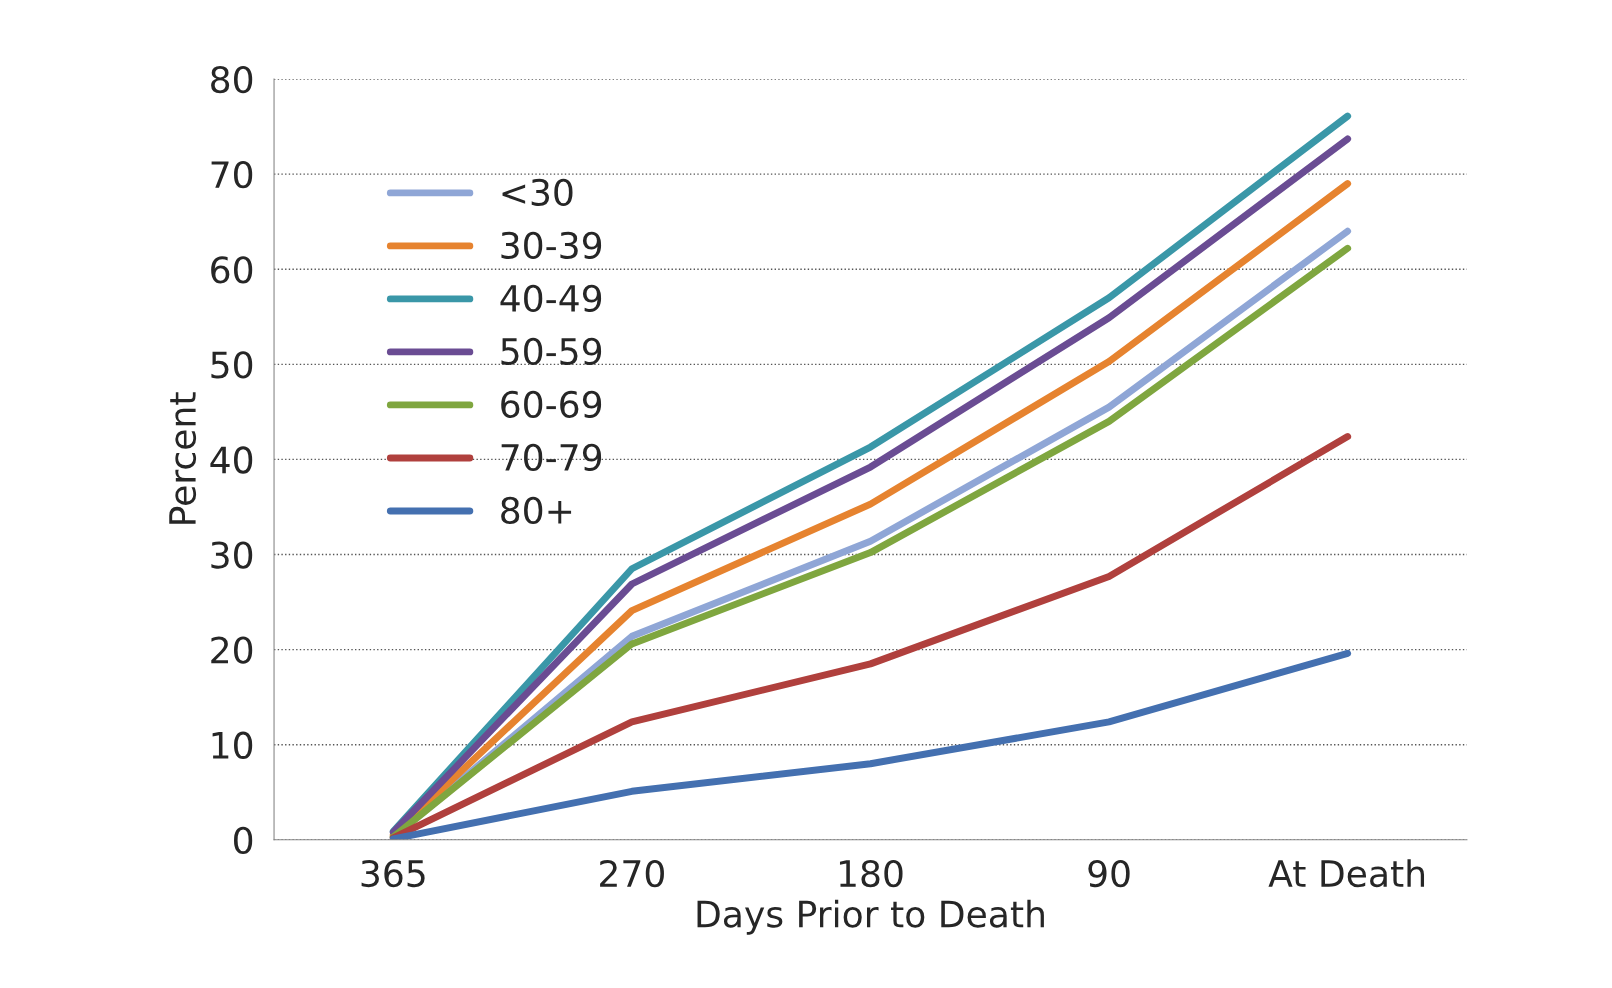 This screenshot has height=988, width=1612. What do you see at coordinates (551, 245) in the screenshot?
I see `legend-label: 30-39` at bounding box center [551, 245].